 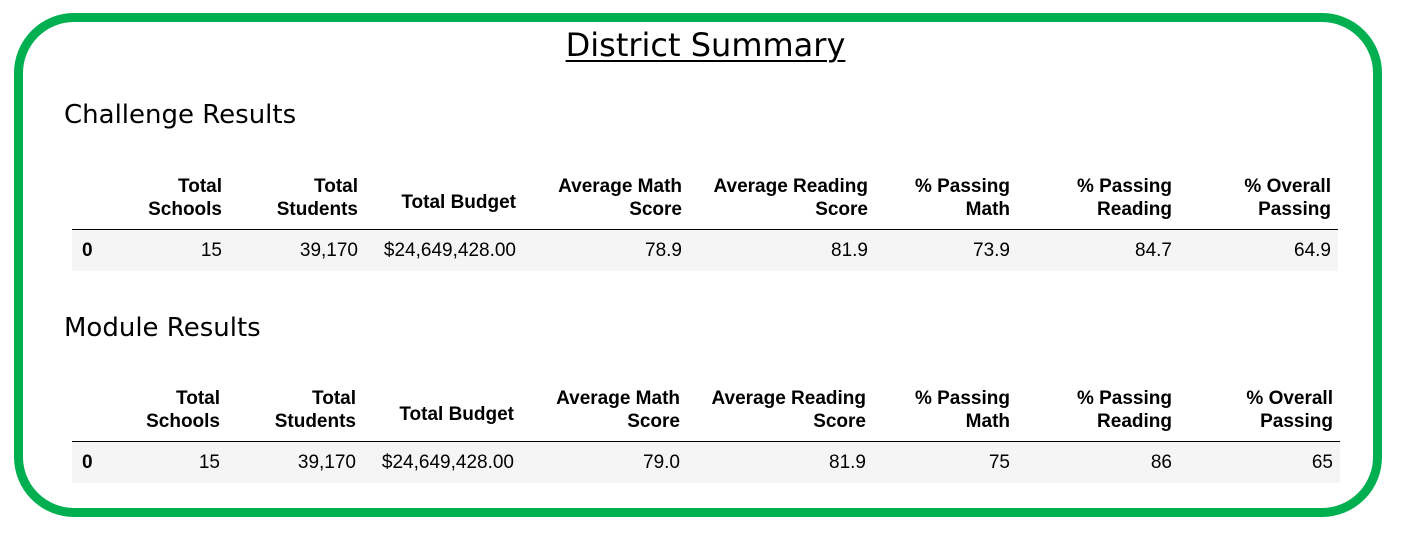 I want to click on table-cell: 64.9, so click(x=1258, y=250).